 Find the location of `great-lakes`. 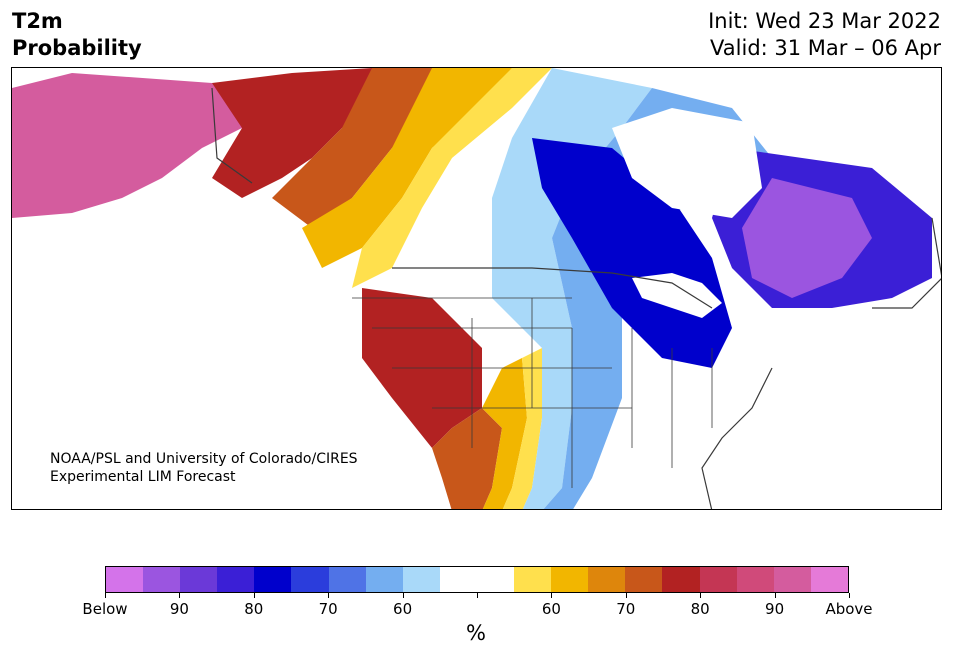

great-lakes is located at coordinates (677, 295).